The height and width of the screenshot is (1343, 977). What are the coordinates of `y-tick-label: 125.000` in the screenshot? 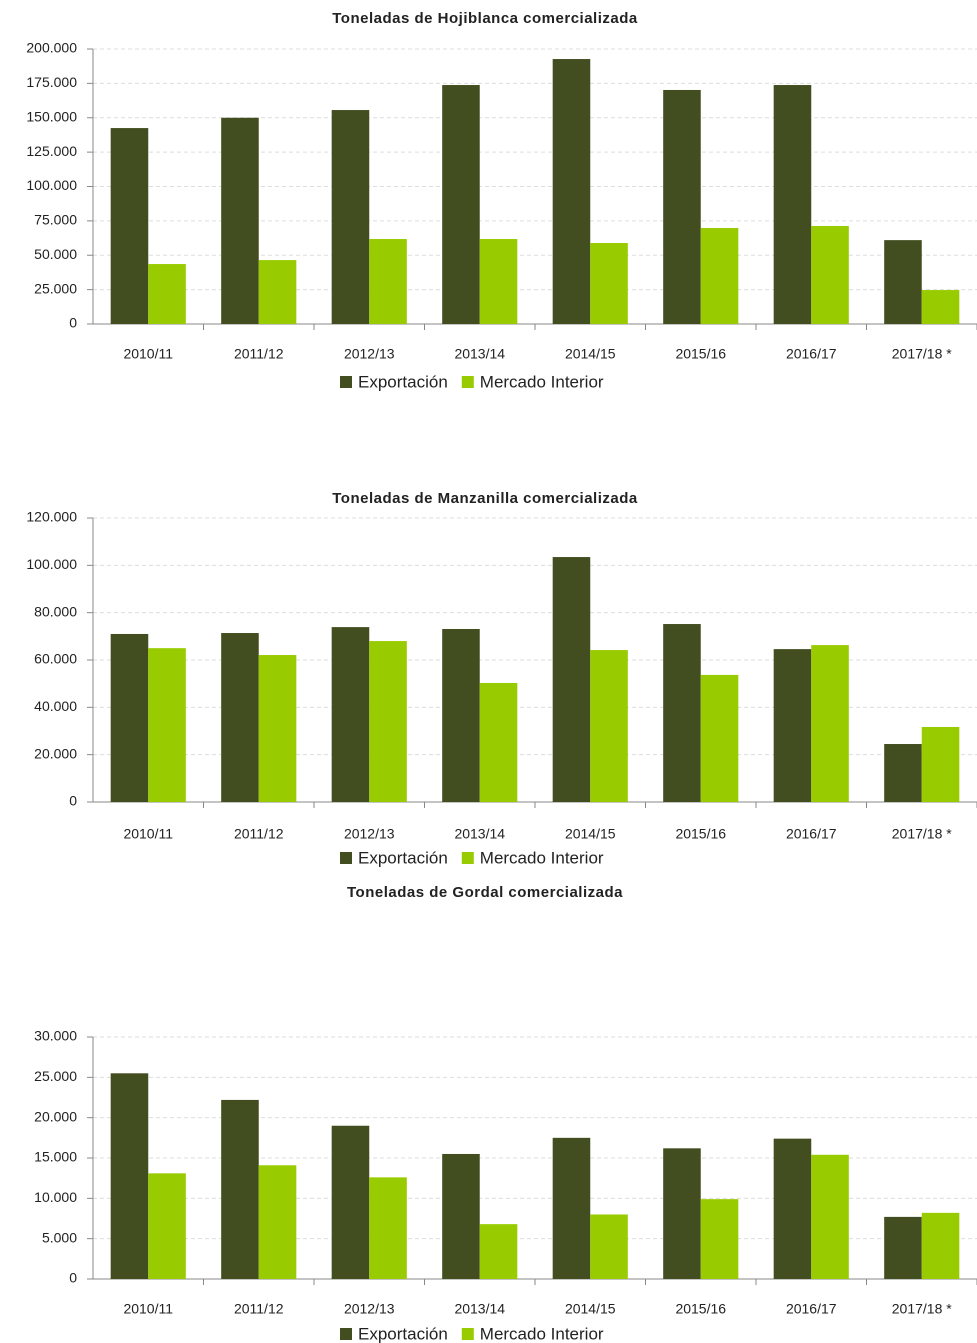 It's located at (51, 151).